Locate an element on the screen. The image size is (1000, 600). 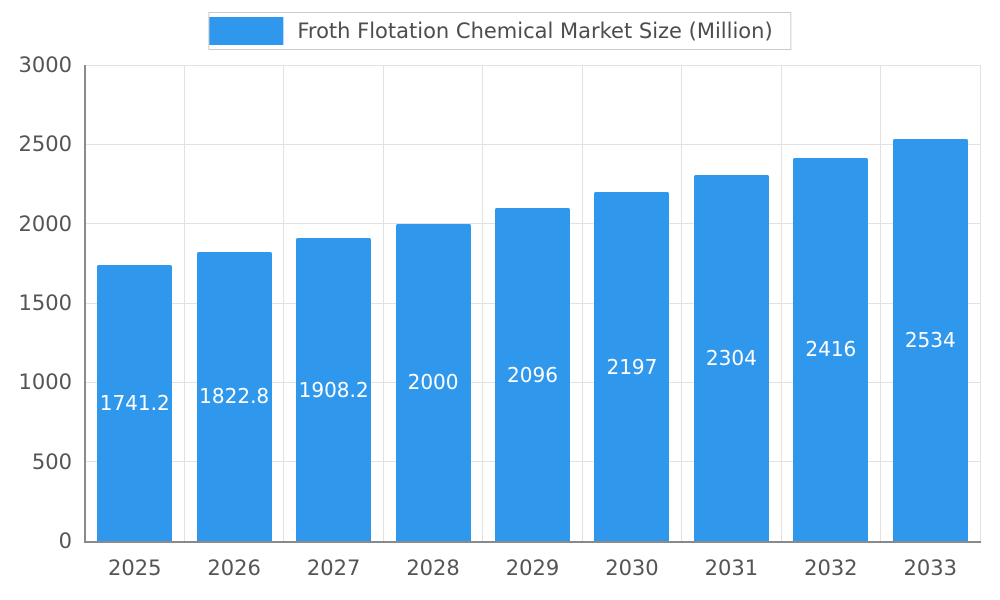
bar-value-label: 1908.2 is located at coordinates (333, 389).